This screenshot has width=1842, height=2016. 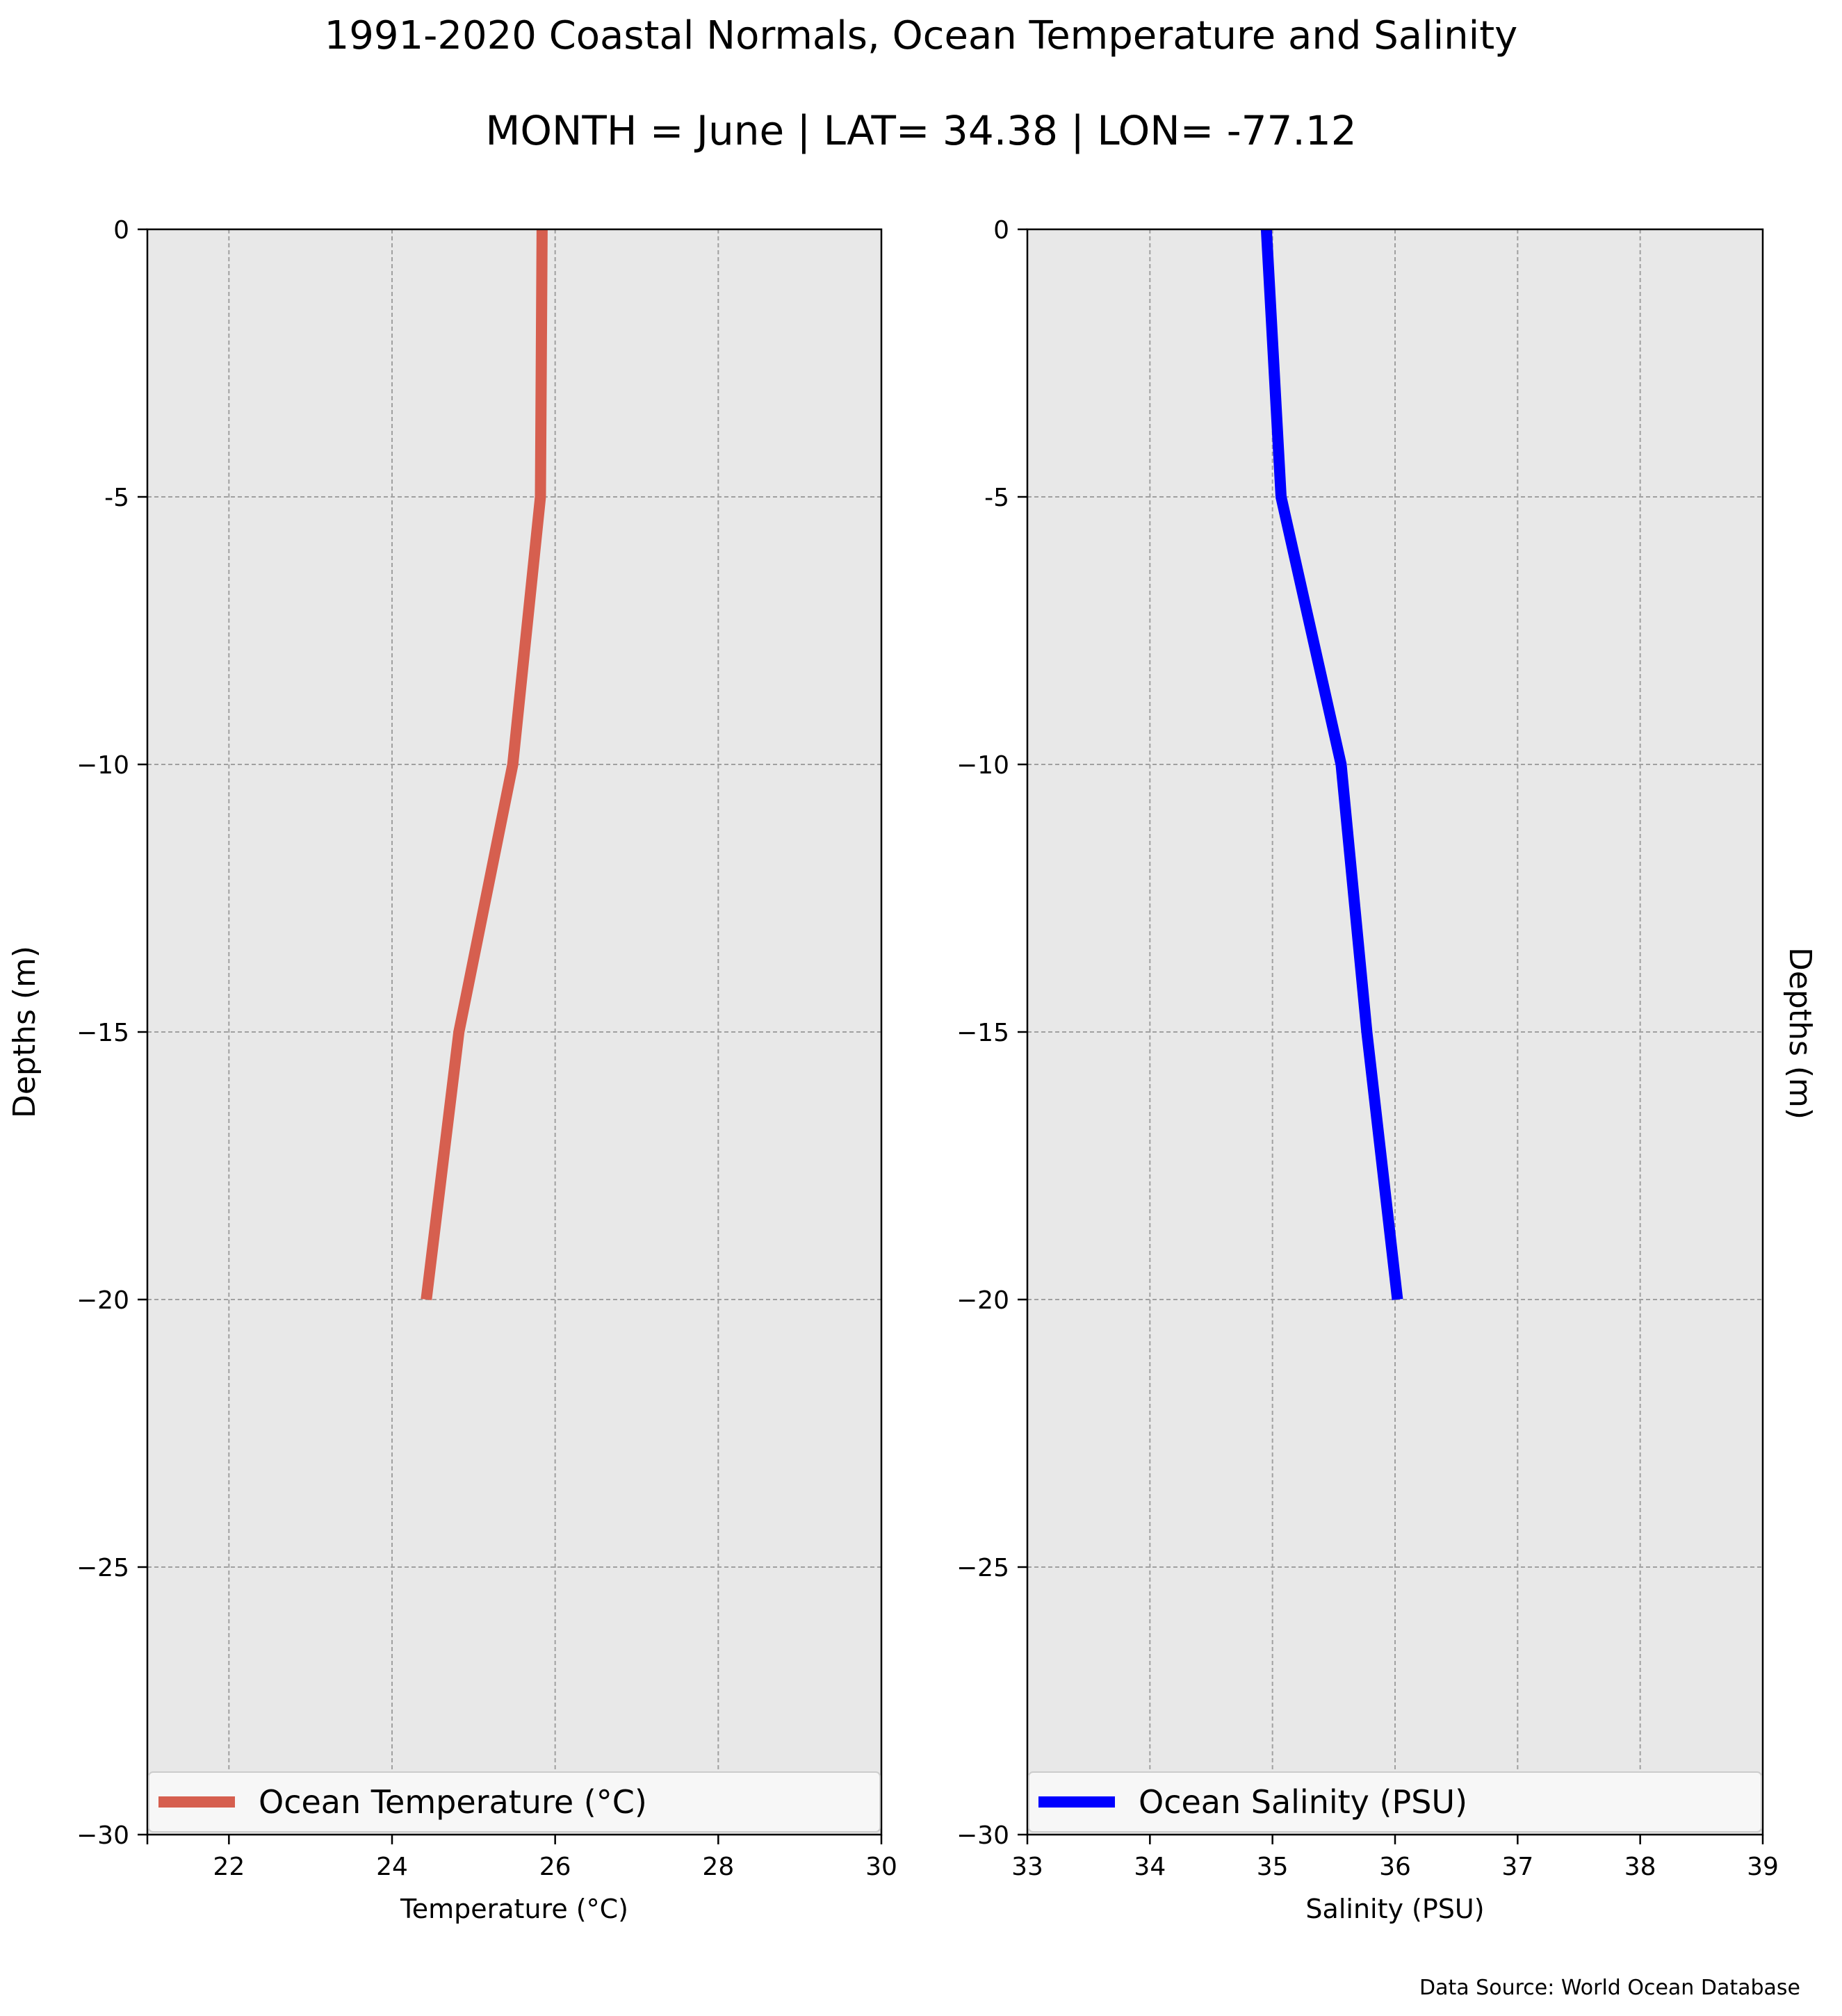 I want to click on temperature-y-tick-label: −15, so click(x=102, y=1033).